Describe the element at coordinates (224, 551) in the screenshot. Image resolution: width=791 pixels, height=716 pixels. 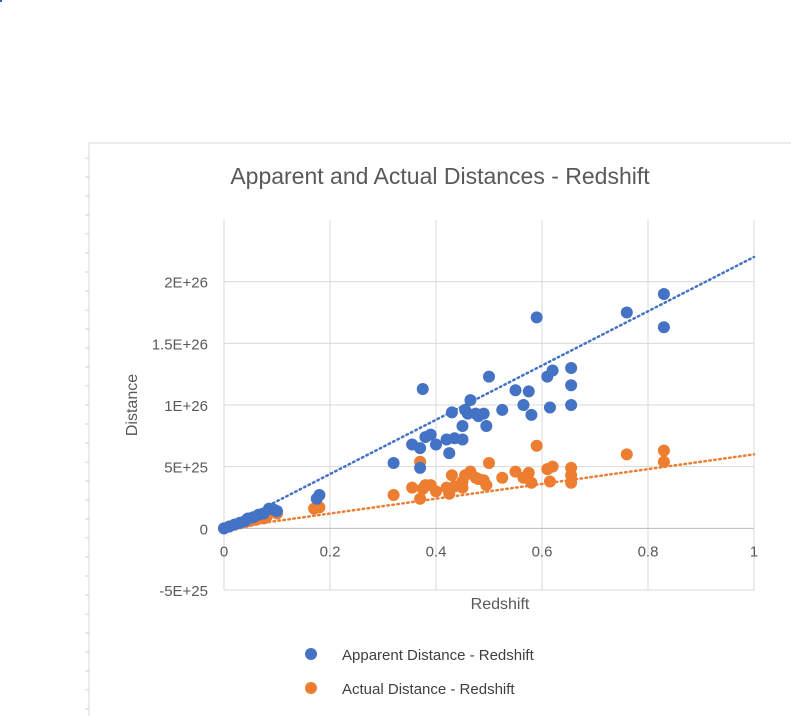
I see `x-tick-label: 0` at that location.